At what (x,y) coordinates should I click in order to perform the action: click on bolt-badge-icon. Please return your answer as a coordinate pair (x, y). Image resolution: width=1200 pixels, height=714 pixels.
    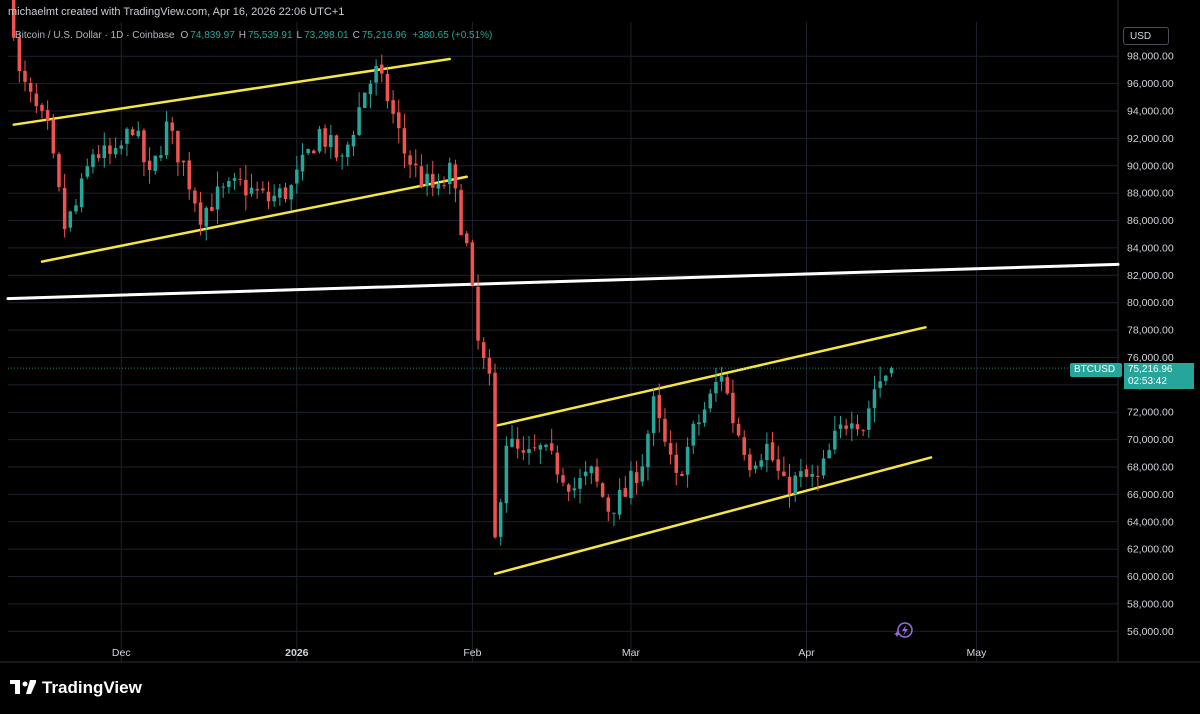
    Looking at the image, I should click on (904, 630).